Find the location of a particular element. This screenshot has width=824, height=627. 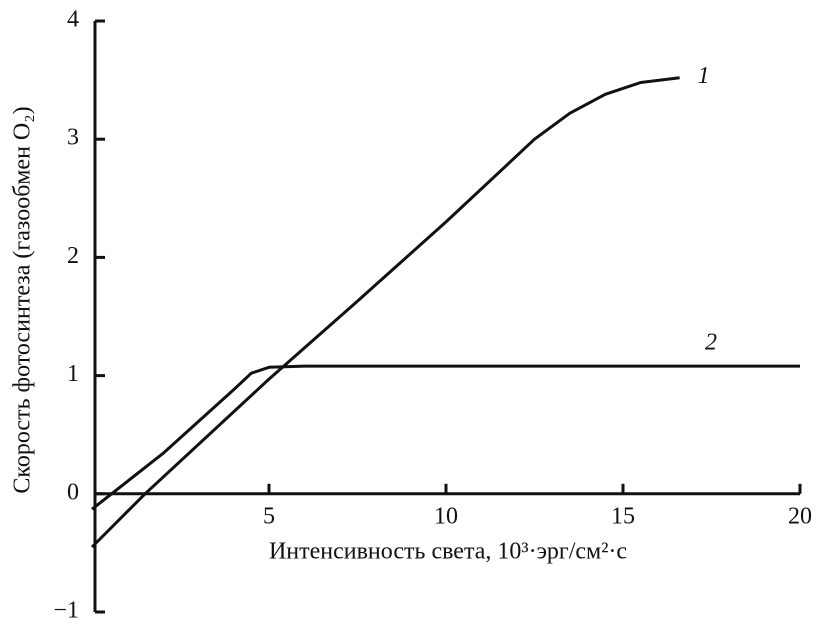

y-tick-label: 1 is located at coordinates (73, 374).